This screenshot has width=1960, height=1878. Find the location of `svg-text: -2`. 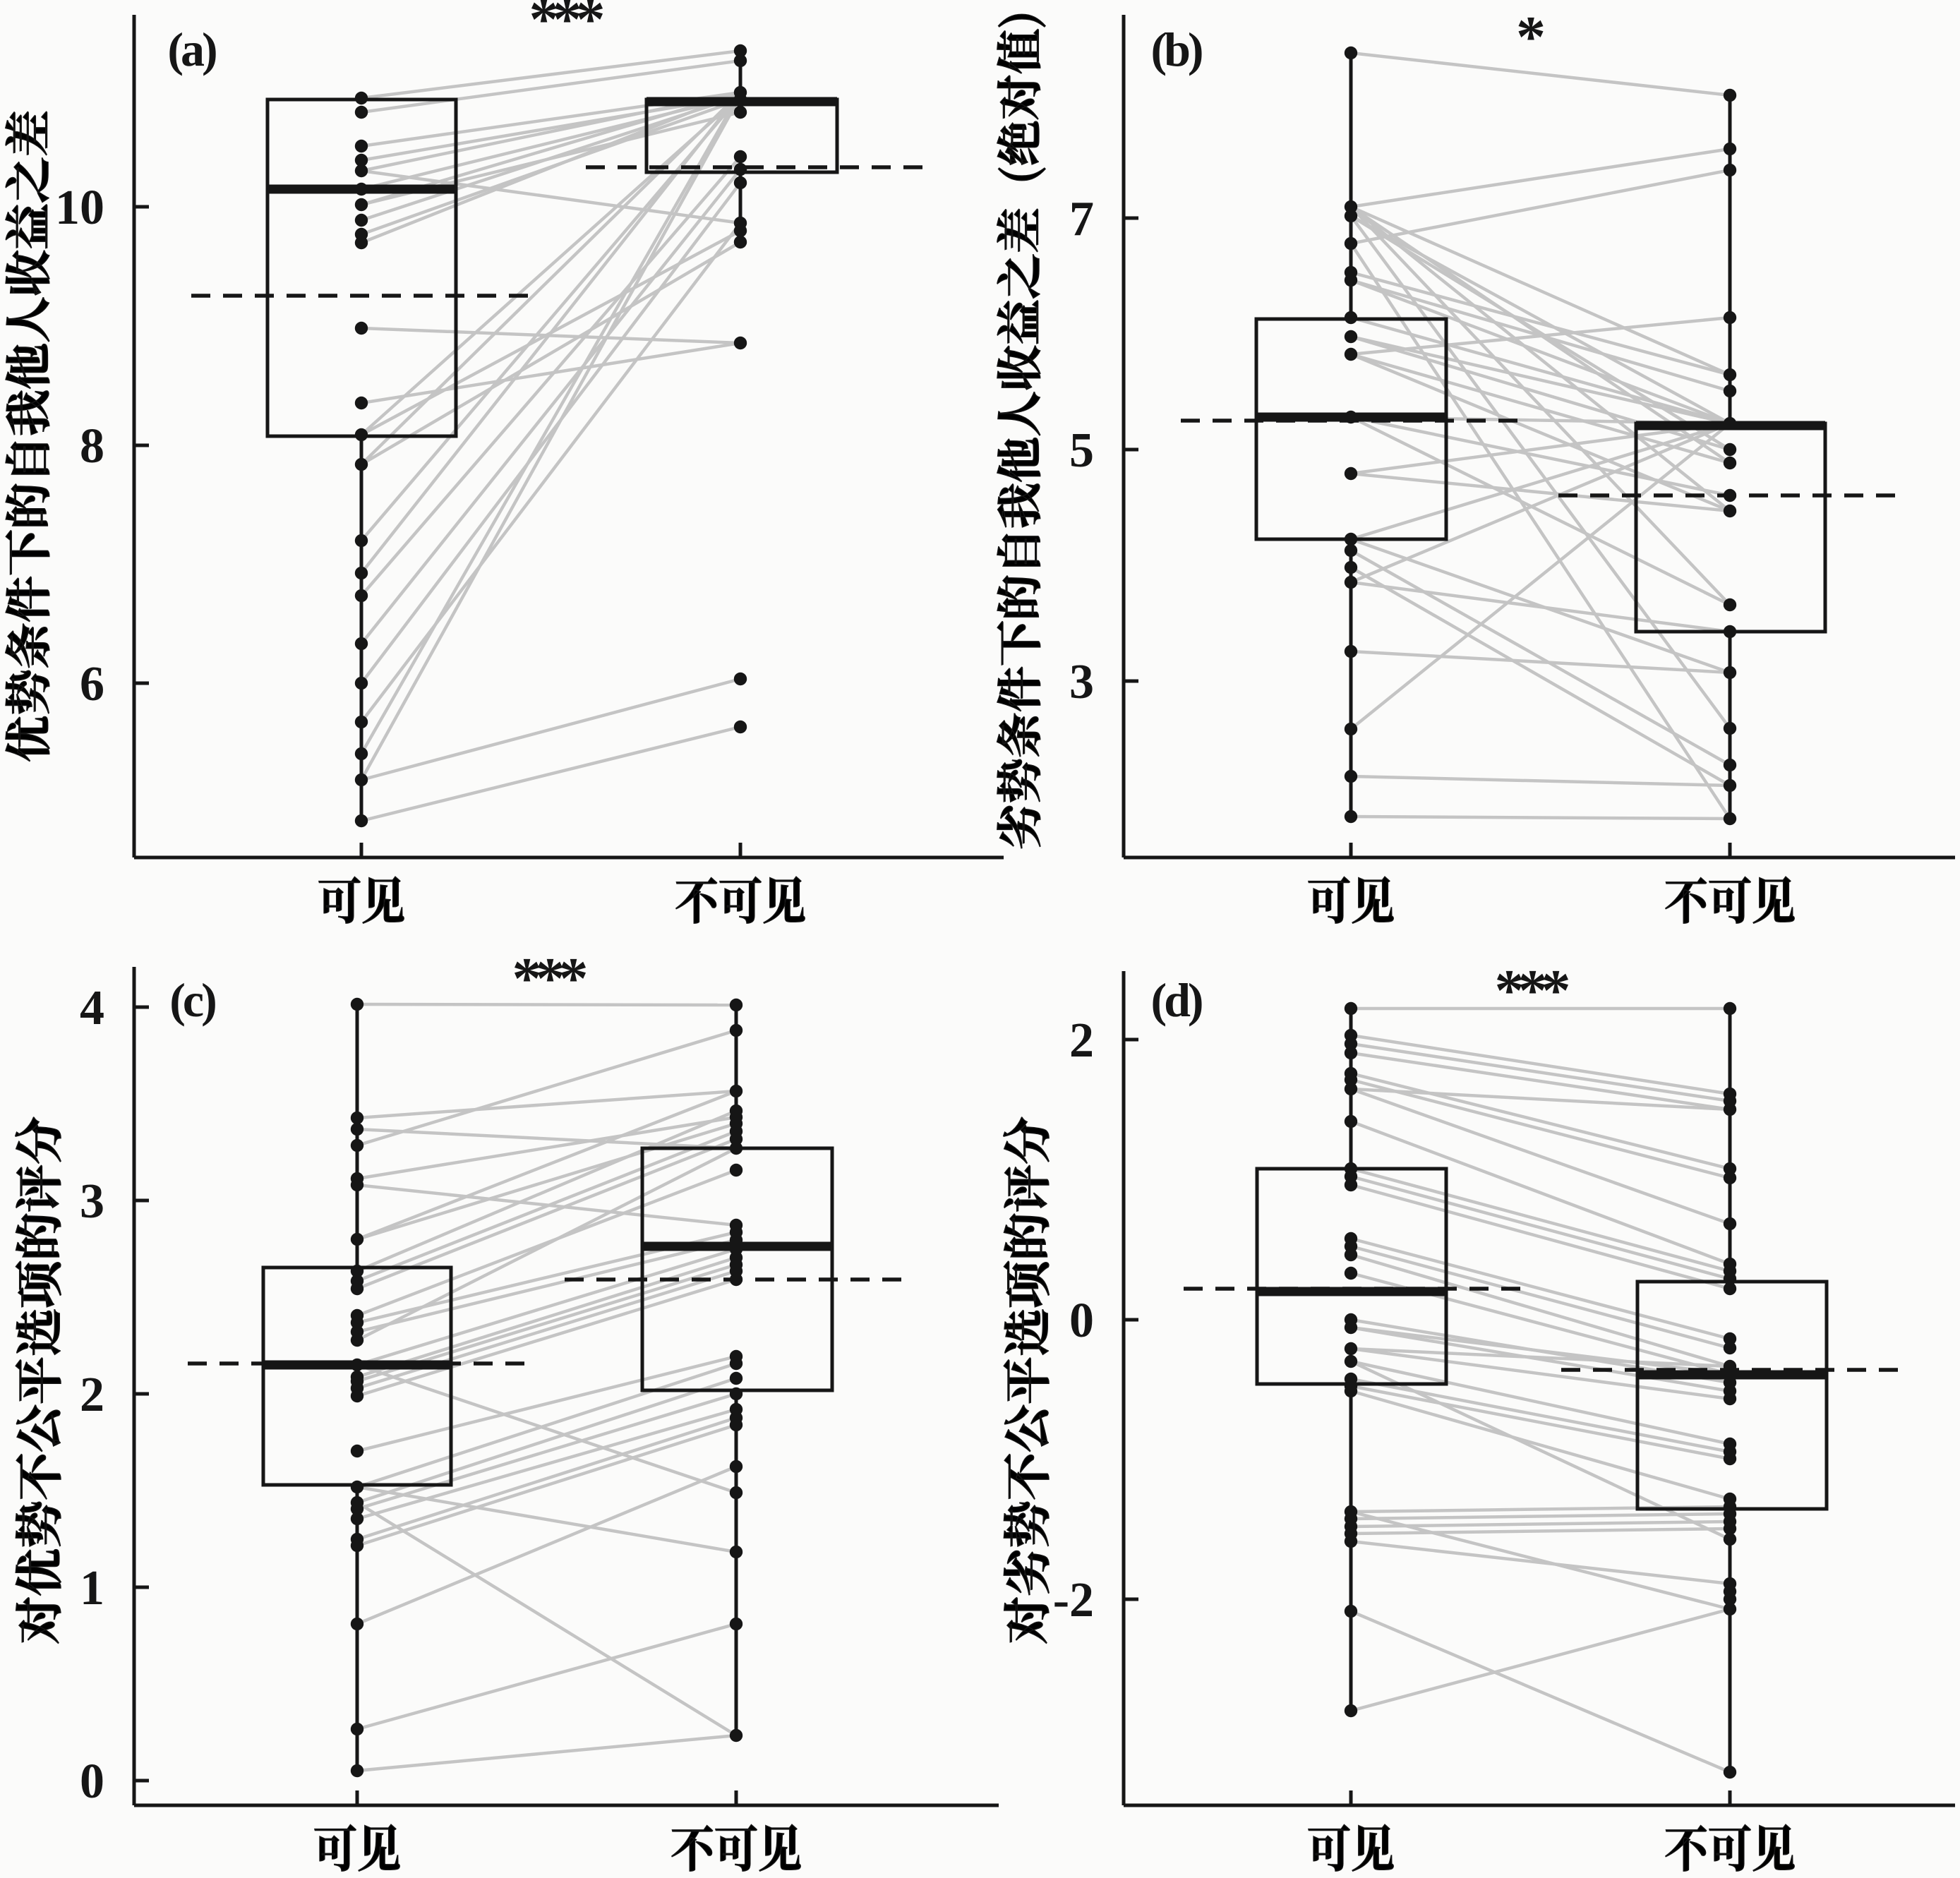

svg-text: -2 is located at coordinates (1073, 1600).